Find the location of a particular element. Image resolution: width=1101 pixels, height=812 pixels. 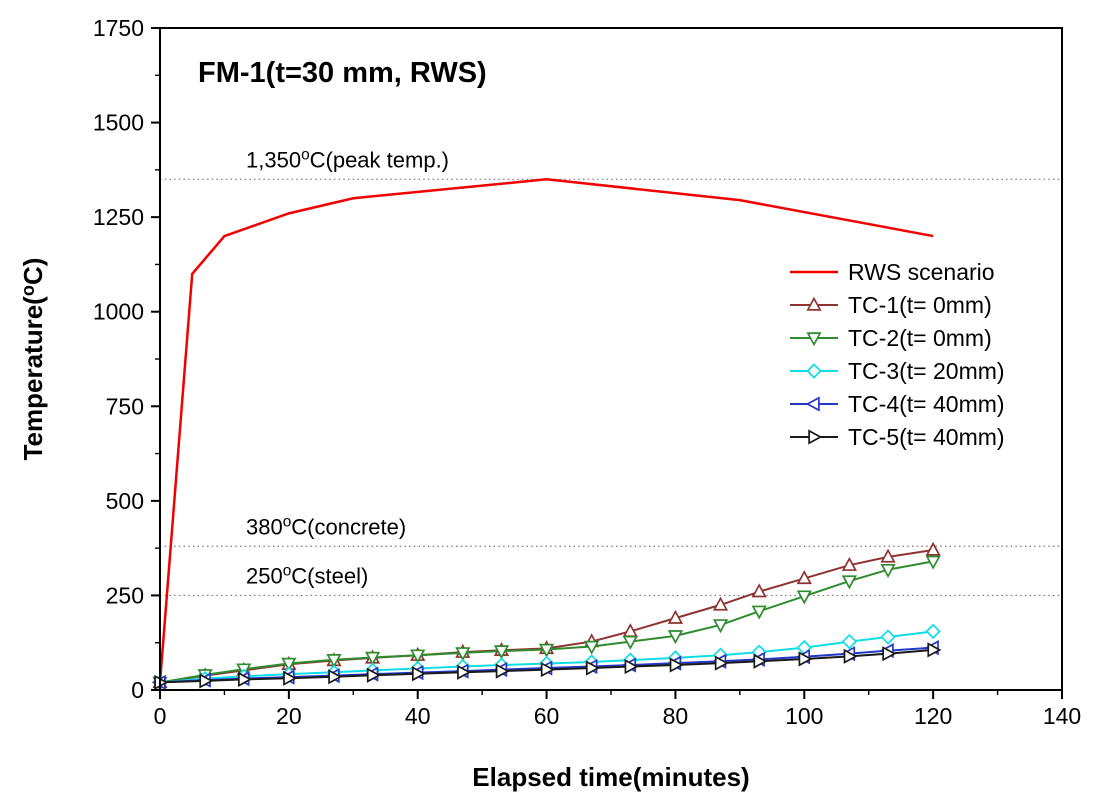

x-tick-label: 0 is located at coordinates (160, 716).